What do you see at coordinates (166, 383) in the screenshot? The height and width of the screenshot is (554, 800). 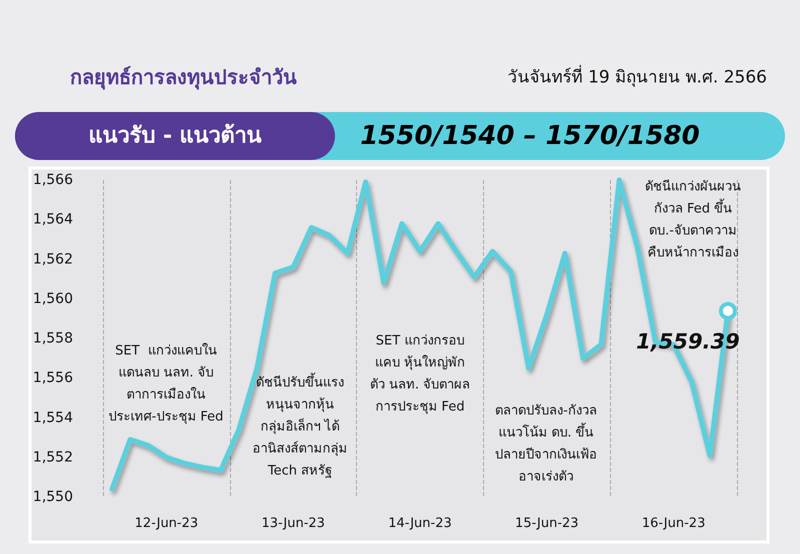 I see `annotation: SET แกว่งแคบใน แดนลบ นลท. จับ ตาการเมืองใน ประเทศ-ประชุม Fed` at bounding box center [166, 383].